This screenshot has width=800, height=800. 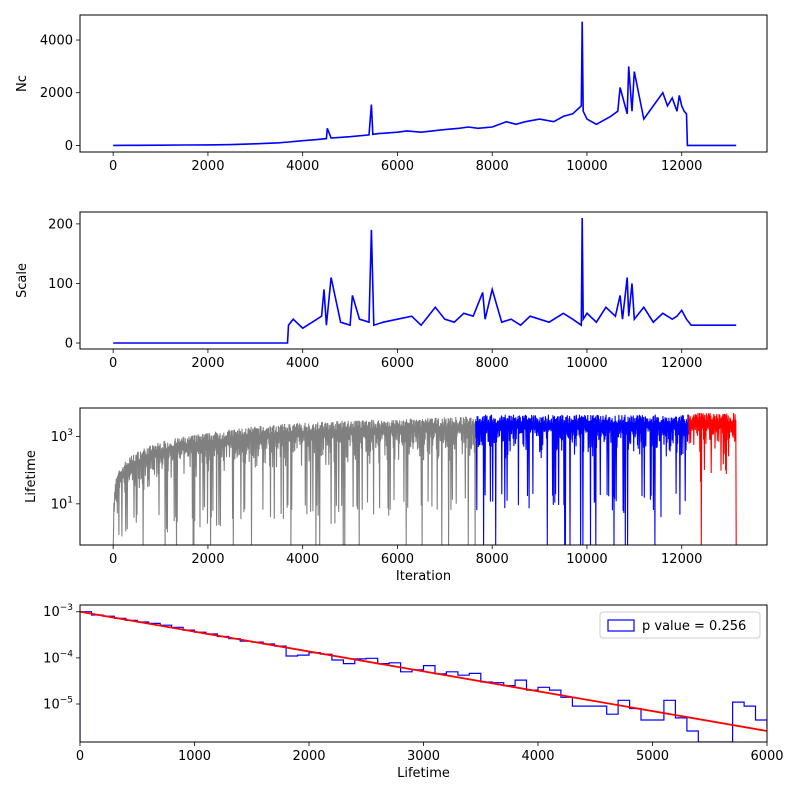 What do you see at coordinates (58, 611) in the screenshot?
I see `y-tick-label: 10⁻³` at bounding box center [58, 611].